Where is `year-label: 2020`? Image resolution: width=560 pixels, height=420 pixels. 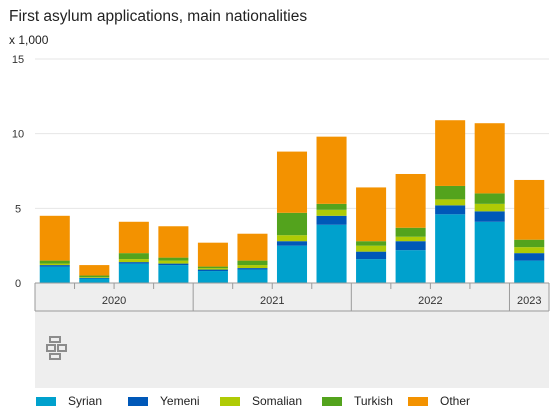 year-label: 2020 is located at coordinates (114, 301).